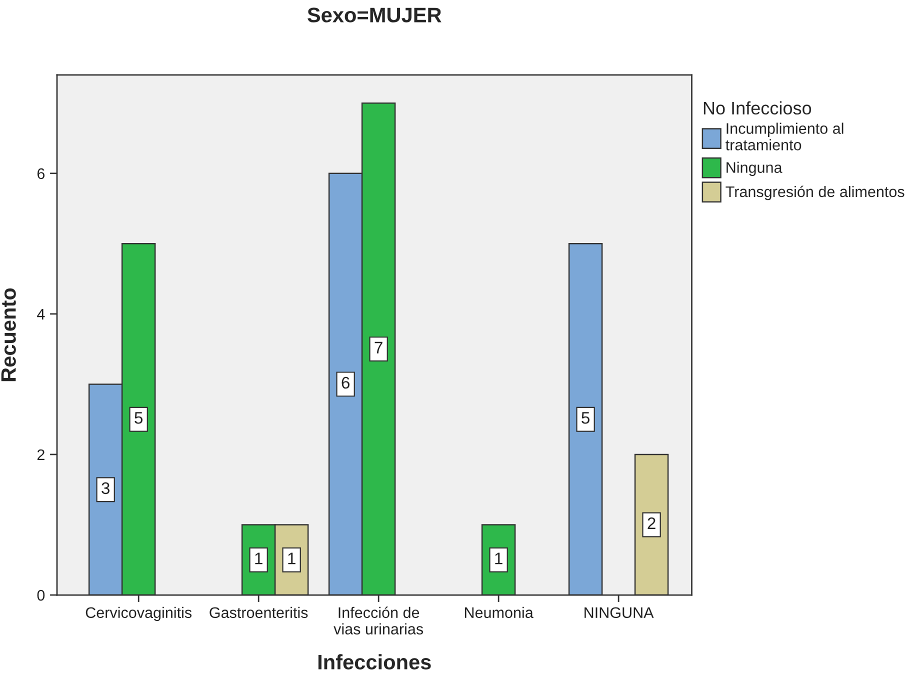 This screenshot has height=678, width=912. I want to click on legend-label: Ninguna, so click(754, 169).